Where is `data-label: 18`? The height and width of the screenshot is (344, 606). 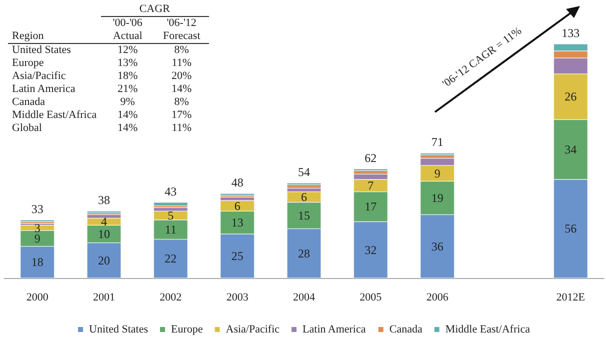
data-label: 18 is located at coordinates (37, 262).